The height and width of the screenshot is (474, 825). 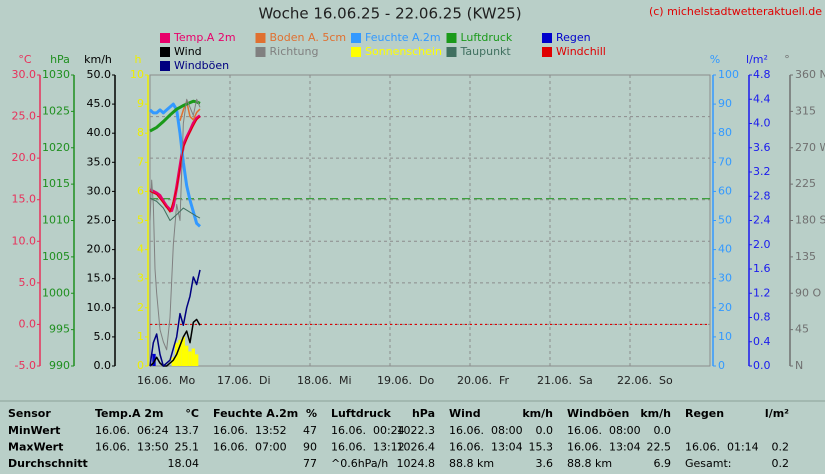 What do you see at coordinates (655, 413) in the screenshot?
I see `table-header: km/h` at bounding box center [655, 413].